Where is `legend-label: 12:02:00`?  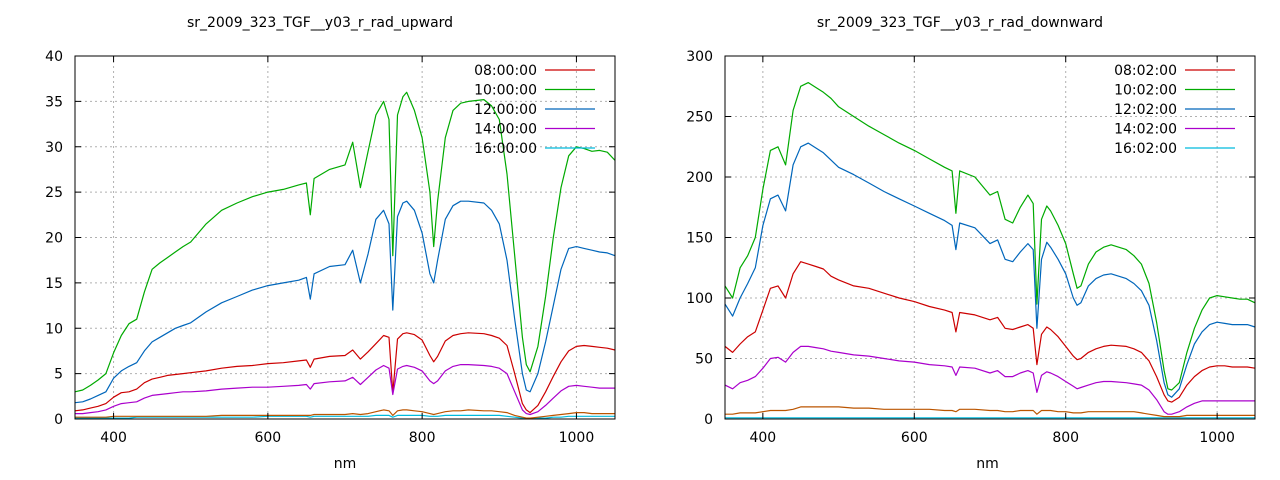
legend-label: 12:02:00 is located at coordinates (1145, 110).